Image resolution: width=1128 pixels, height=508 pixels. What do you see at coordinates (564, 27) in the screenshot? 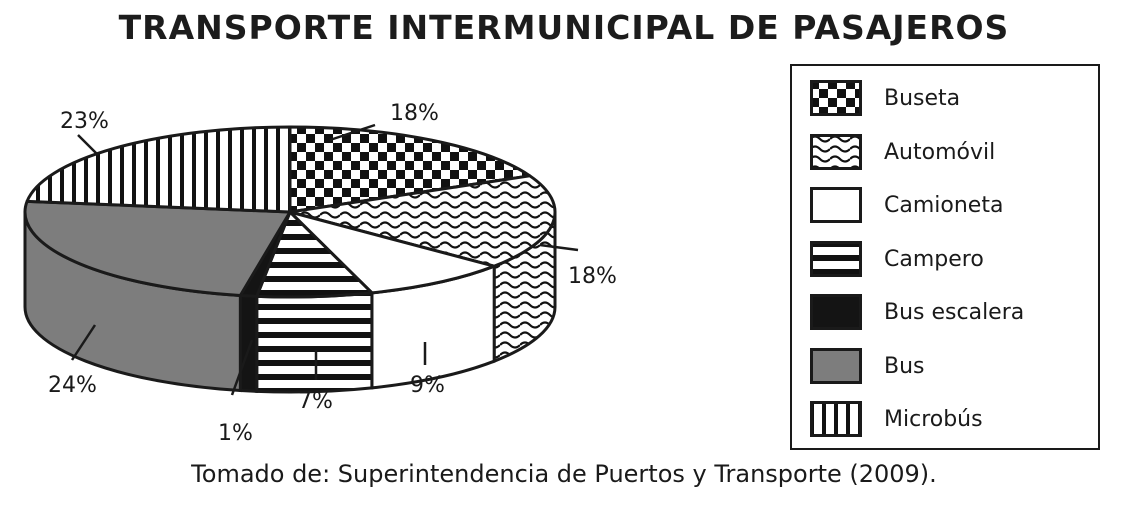
I see `chart-title: TRANSPORTE INTERMUNICIPAL DE PASAJEROS` at bounding box center [564, 27].